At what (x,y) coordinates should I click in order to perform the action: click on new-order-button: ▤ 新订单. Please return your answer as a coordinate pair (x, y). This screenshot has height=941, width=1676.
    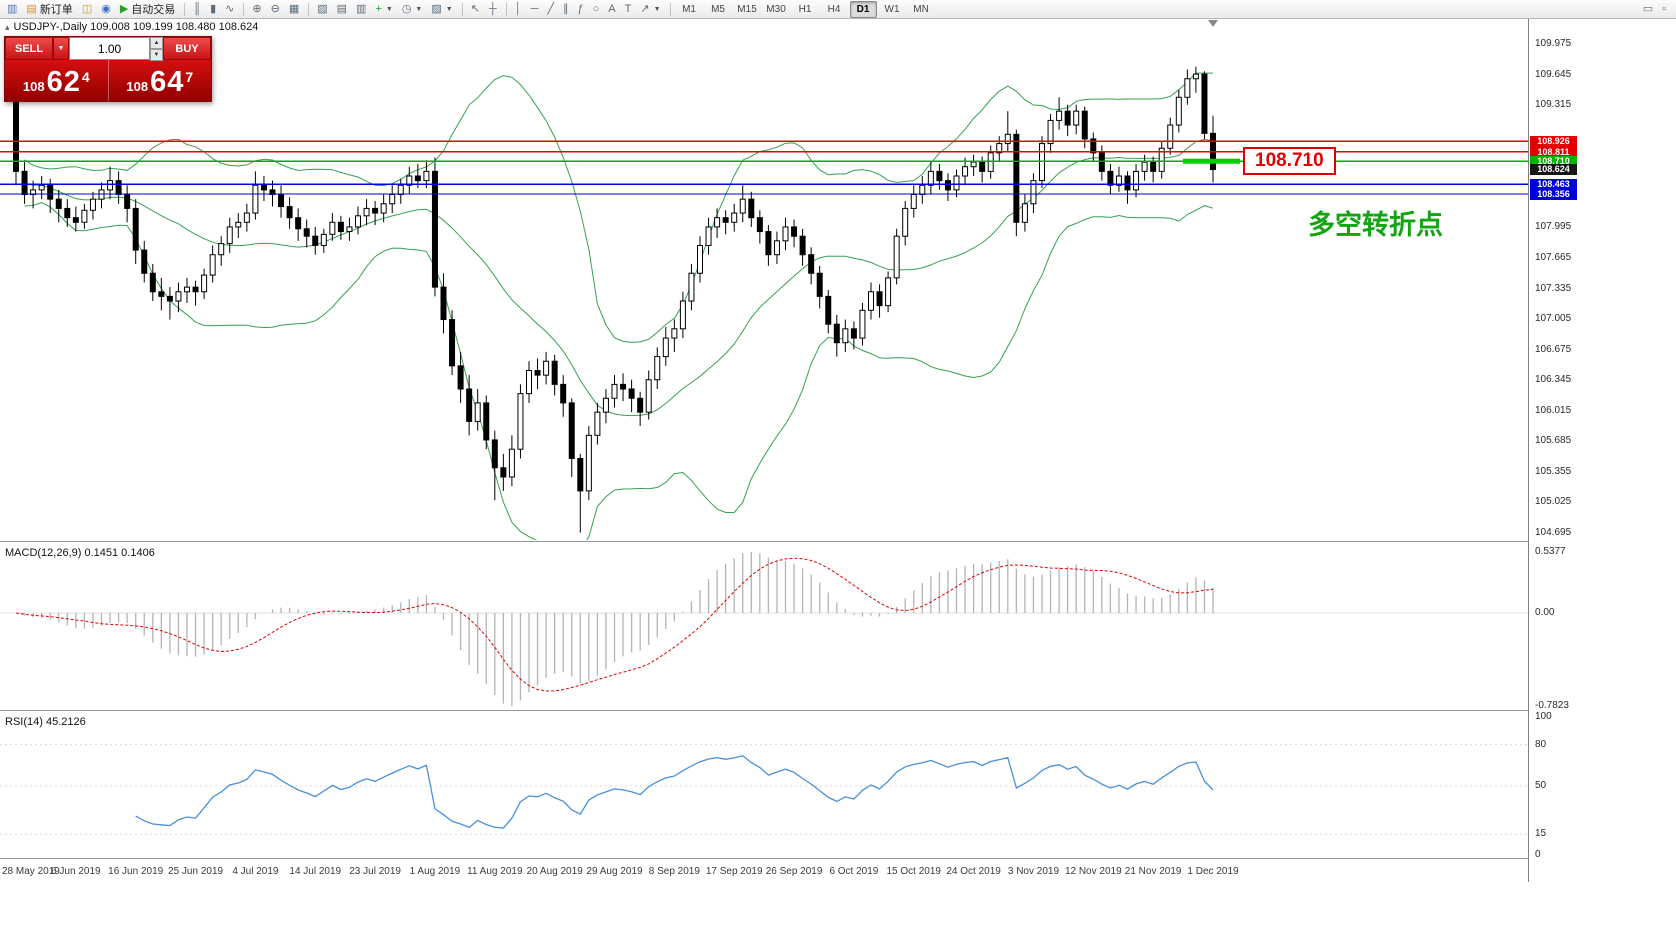
    Looking at the image, I should click on (49, 9).